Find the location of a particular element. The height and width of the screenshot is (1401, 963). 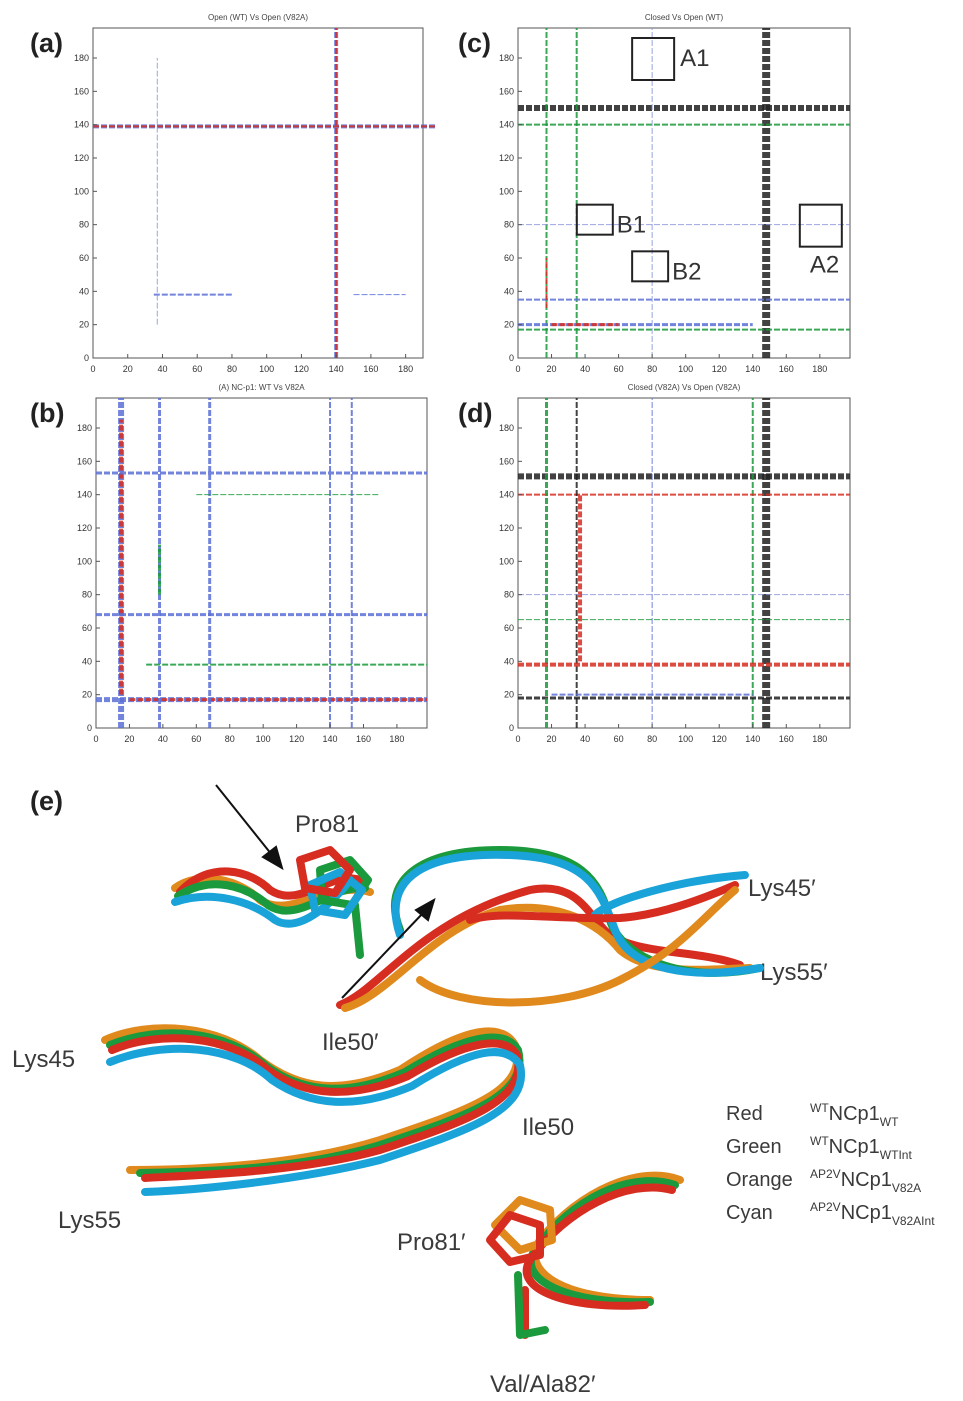

legend-sub: V82AInt is located at coordinates (913, 1221).